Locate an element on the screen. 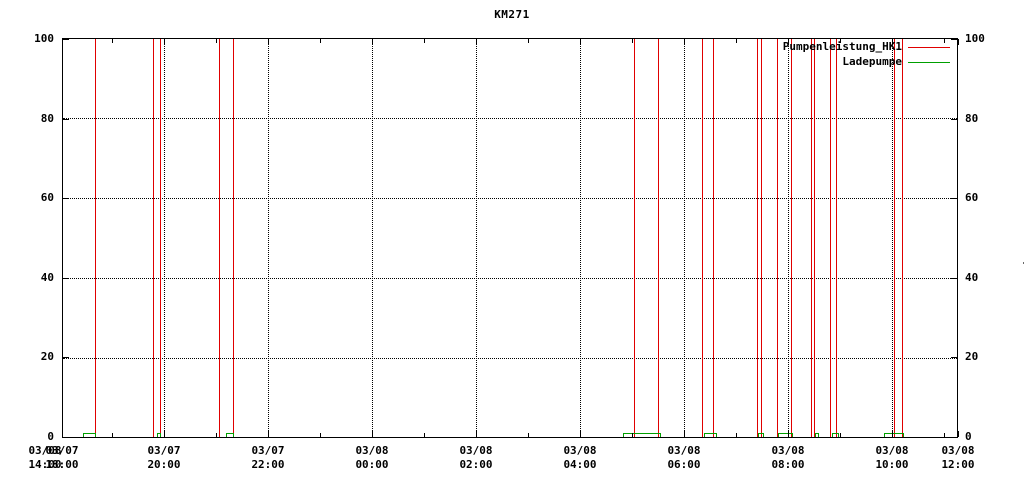 The width and height of the screenshot is (1024, 480). legend-label: Pumpenleistung_HK1 is located at coordinates (842, 46).